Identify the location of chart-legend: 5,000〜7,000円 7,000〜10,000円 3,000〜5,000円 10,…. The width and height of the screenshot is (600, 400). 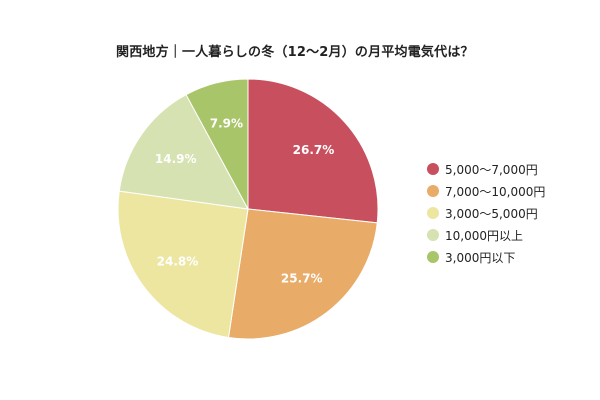
(486, 213).